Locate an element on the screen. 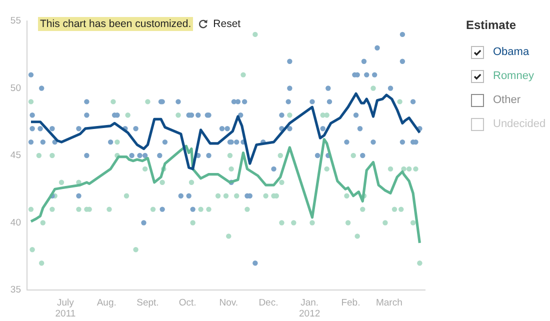  y-tick-label: 35 is located at coordinates (15, 290).